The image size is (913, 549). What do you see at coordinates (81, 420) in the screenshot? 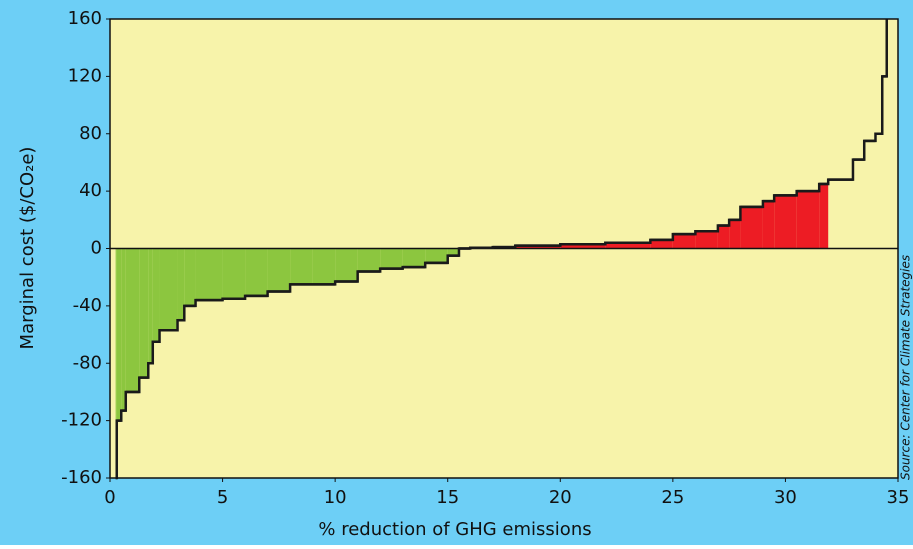
I see `y-tick-label: -120` at bounding box center [81, 420].